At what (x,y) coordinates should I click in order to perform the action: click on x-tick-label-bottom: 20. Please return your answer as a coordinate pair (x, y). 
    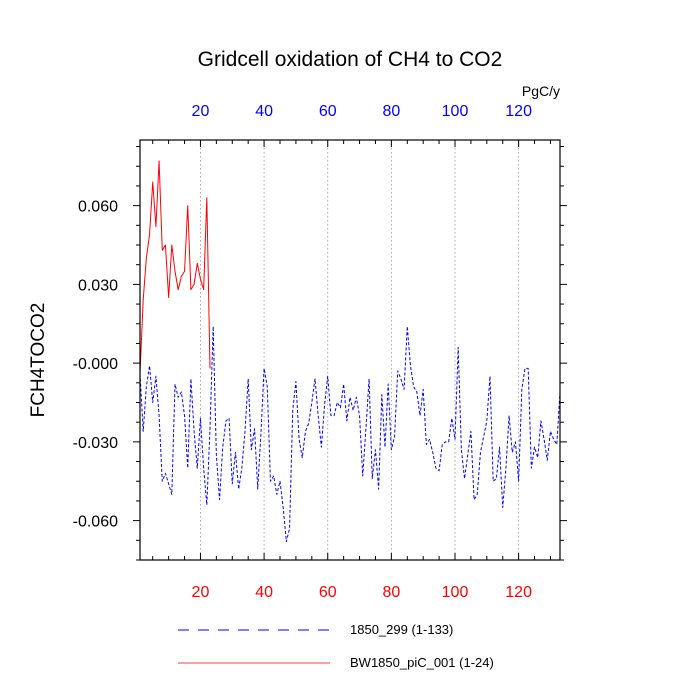
    Looking at the image, I should click on (201, 592).